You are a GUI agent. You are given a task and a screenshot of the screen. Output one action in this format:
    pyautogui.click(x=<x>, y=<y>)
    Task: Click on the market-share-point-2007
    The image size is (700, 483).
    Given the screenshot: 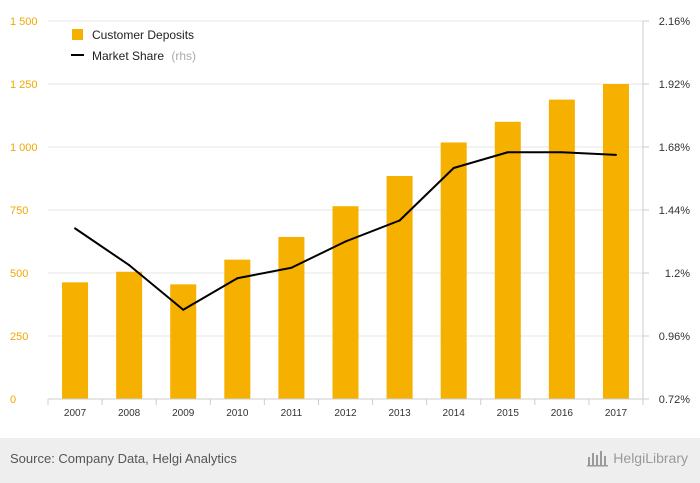 What is the action you would take?
    pyautogui.click(x=75, y=228)
    